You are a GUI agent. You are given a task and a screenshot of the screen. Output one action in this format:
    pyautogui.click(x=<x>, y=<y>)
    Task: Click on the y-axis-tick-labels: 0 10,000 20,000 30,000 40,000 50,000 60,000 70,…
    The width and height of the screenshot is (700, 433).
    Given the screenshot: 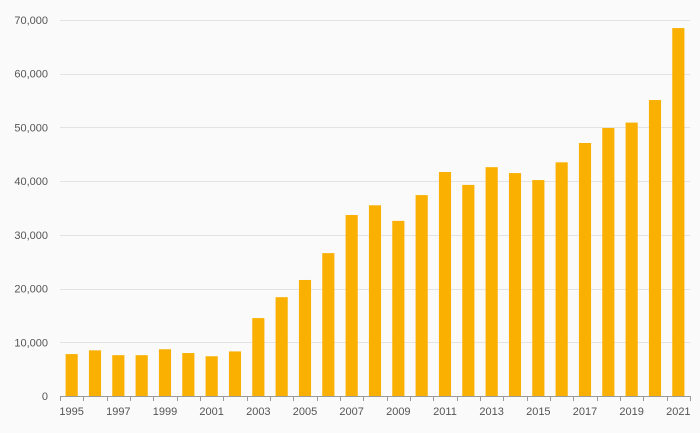 What is the action you would take?
    pyautogui.click(x=31, y=209)
    